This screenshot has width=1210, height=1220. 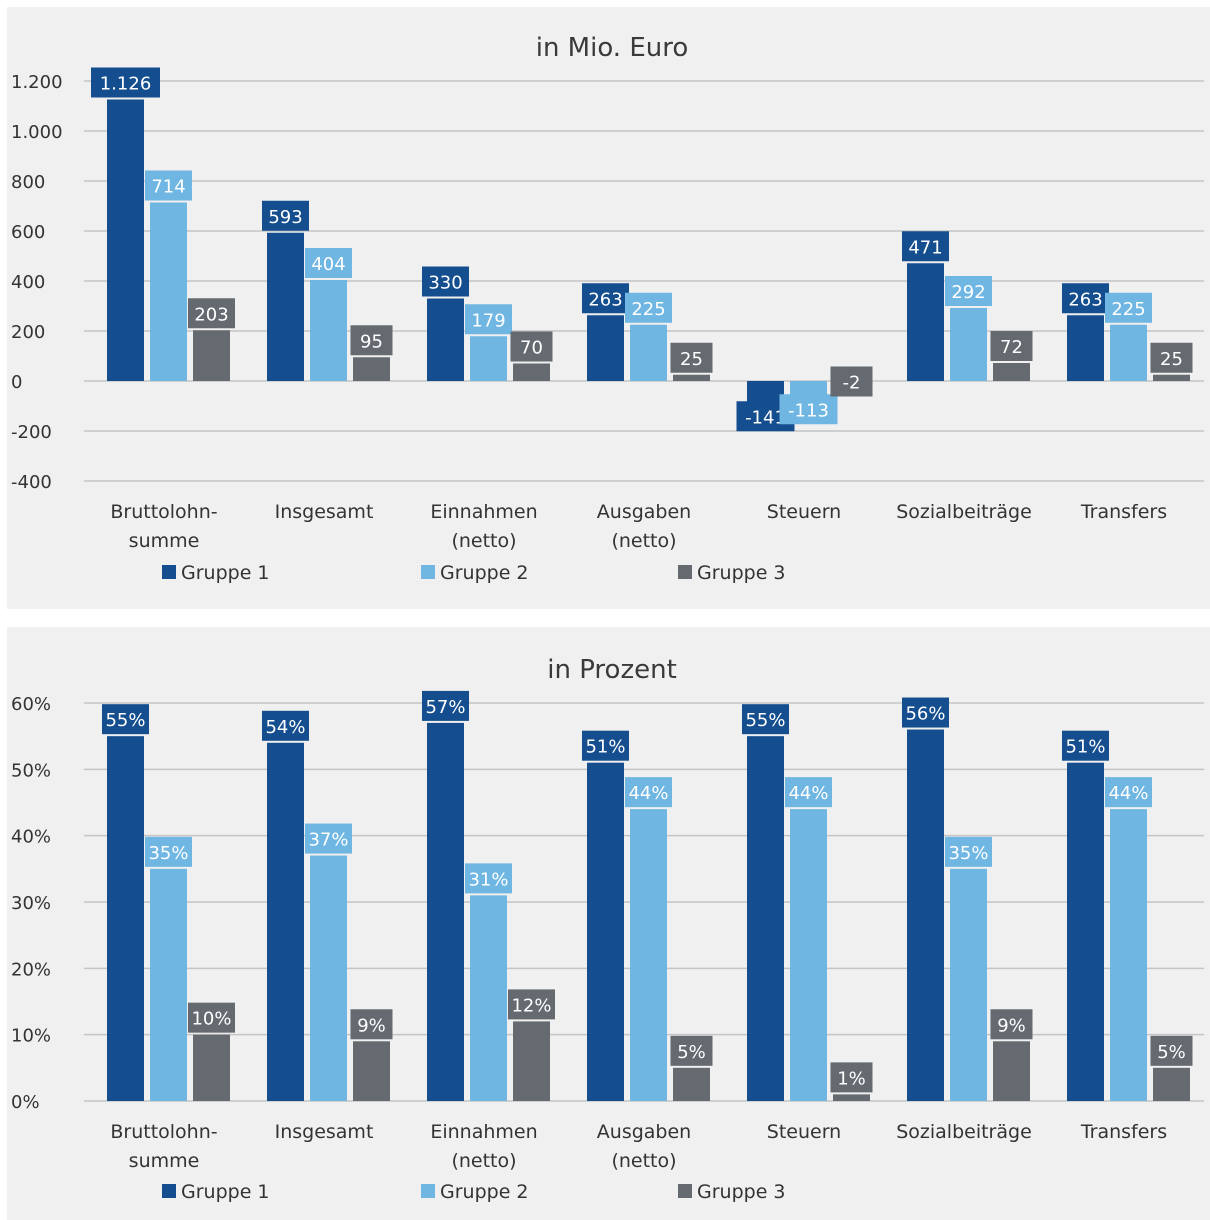 I want to click on data-label: 57%, so click(x=445, y=705).